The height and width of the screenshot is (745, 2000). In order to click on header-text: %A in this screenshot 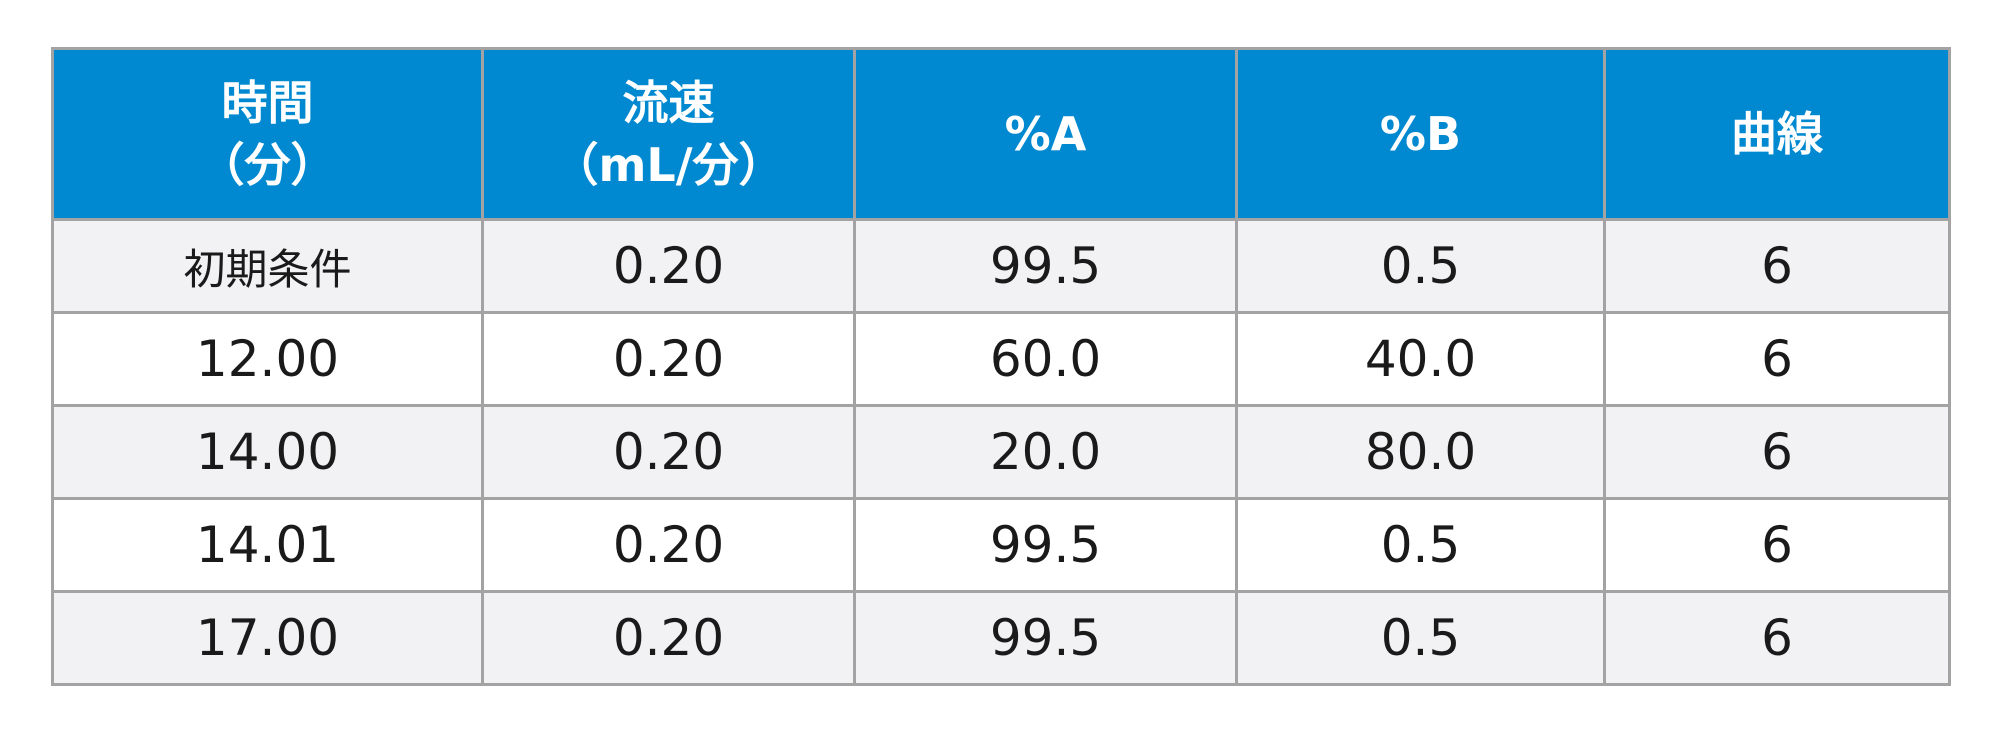, I will do `click(1045, 134)`.